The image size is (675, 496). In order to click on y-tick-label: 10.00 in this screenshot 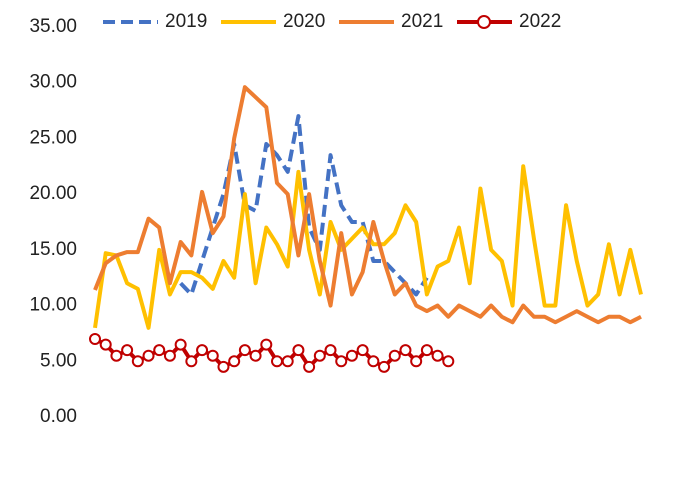, I will do `click(53, 305)`.